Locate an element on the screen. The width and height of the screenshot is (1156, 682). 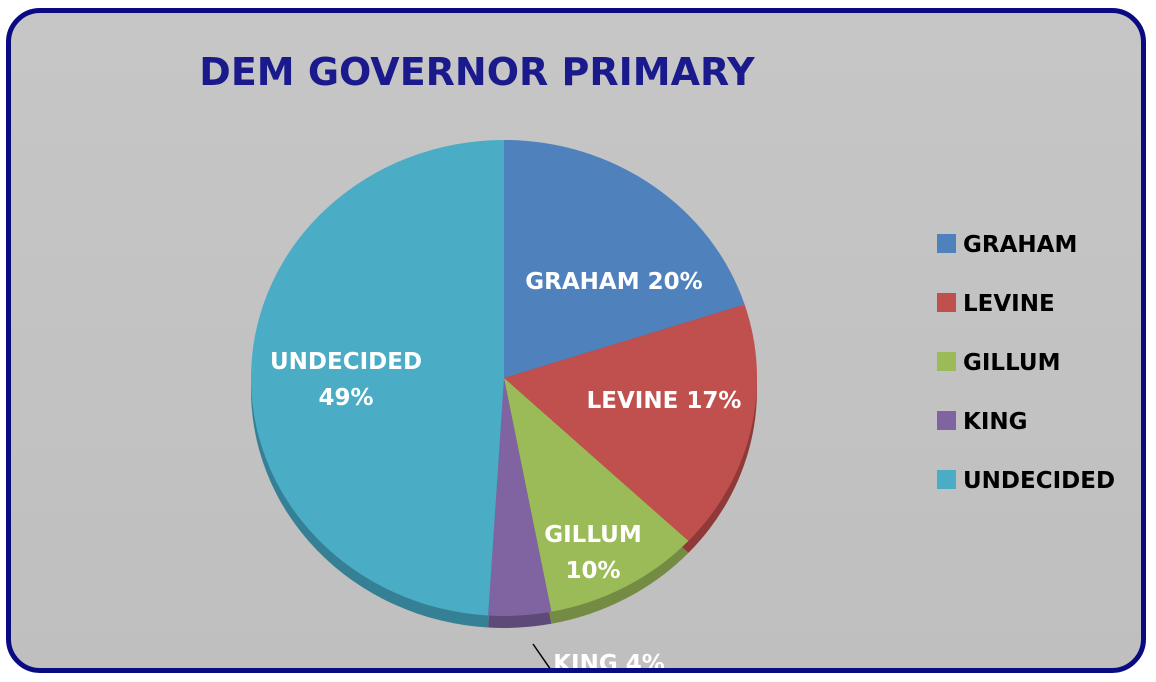
legend-label-undecided: UNDECIDED is located at coordinates (1039, 481).